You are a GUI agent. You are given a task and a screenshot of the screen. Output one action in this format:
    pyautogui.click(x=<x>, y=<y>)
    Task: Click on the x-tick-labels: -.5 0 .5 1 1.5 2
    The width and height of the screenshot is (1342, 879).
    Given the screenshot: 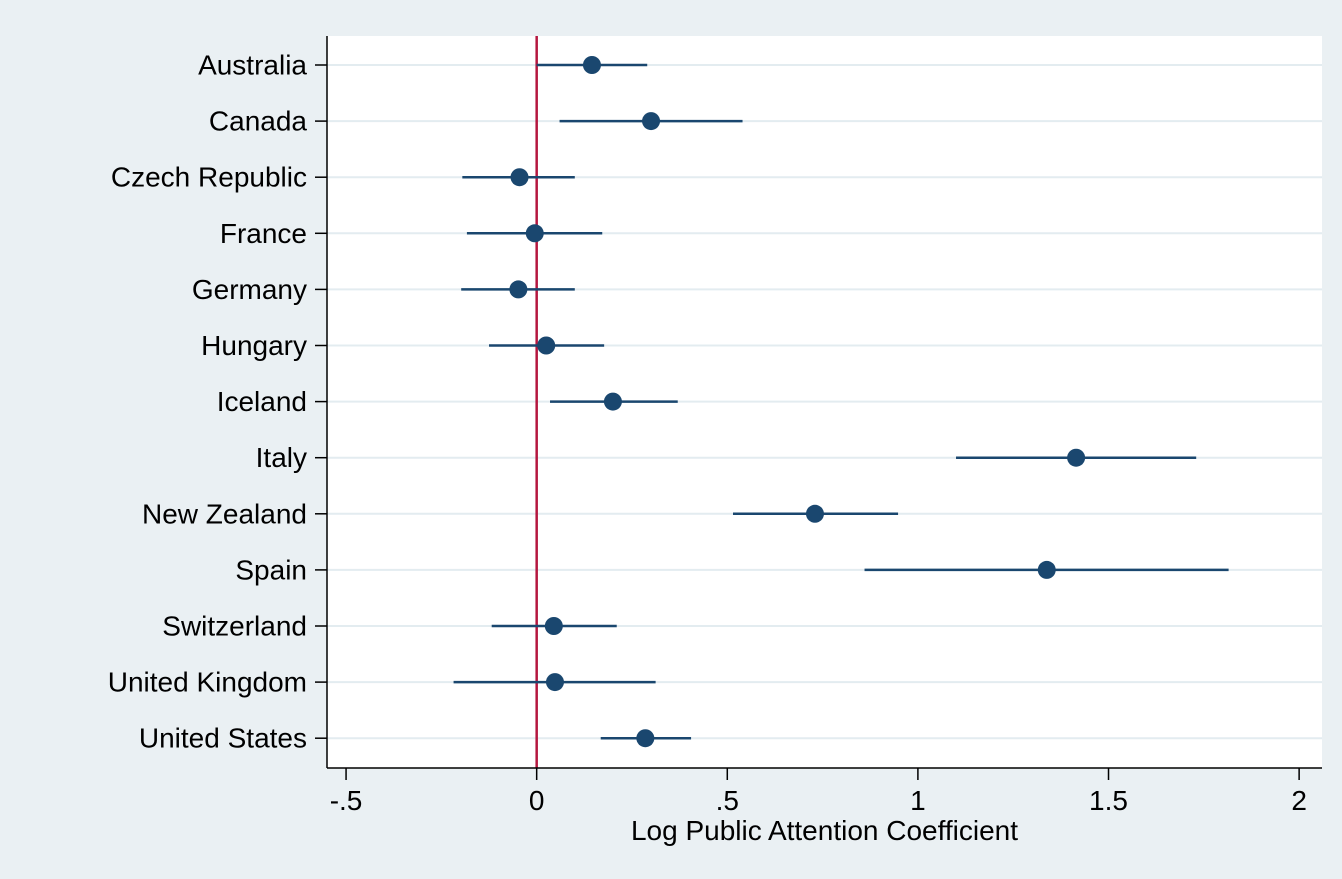 What is the action you would take?
    pyautogui.click(x=818, y=800)
    